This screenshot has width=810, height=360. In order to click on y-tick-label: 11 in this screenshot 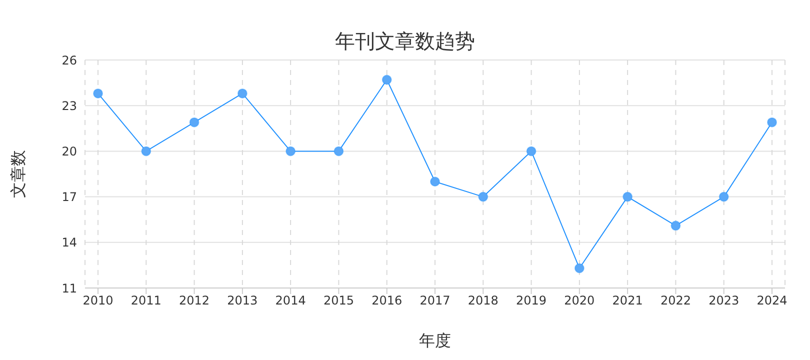, I will do `click(69, 288)`.